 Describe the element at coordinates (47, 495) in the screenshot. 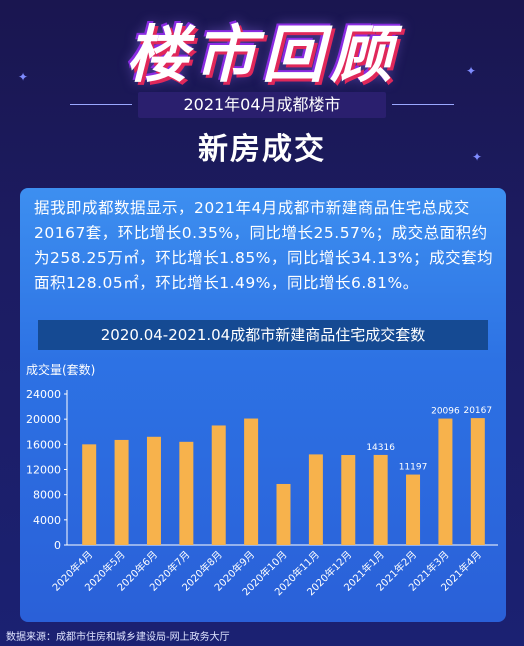

I see `y-tick-label: 8000` at that location.